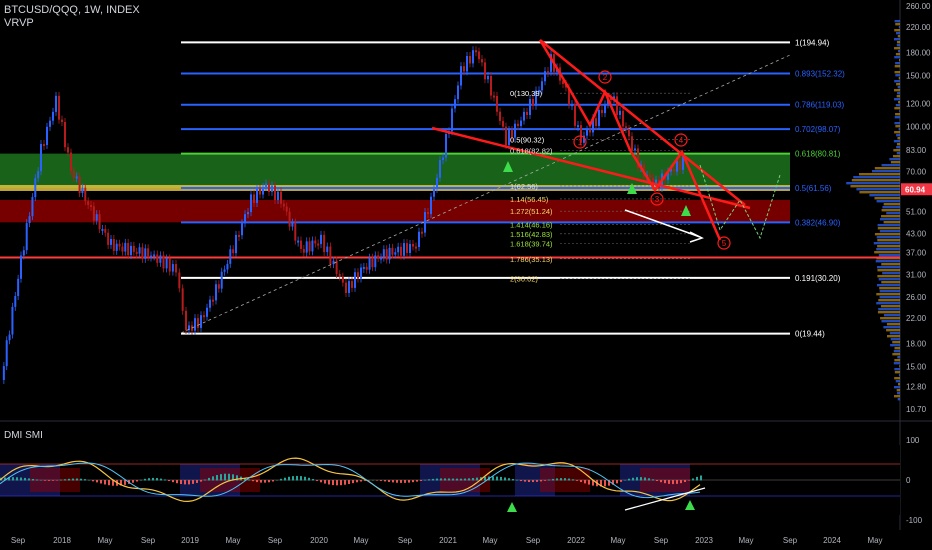 The image size is (932, 550). Describe the element at coordinates (916, 297) in the screenshot. I see `price-tick: 26.00` at that location.